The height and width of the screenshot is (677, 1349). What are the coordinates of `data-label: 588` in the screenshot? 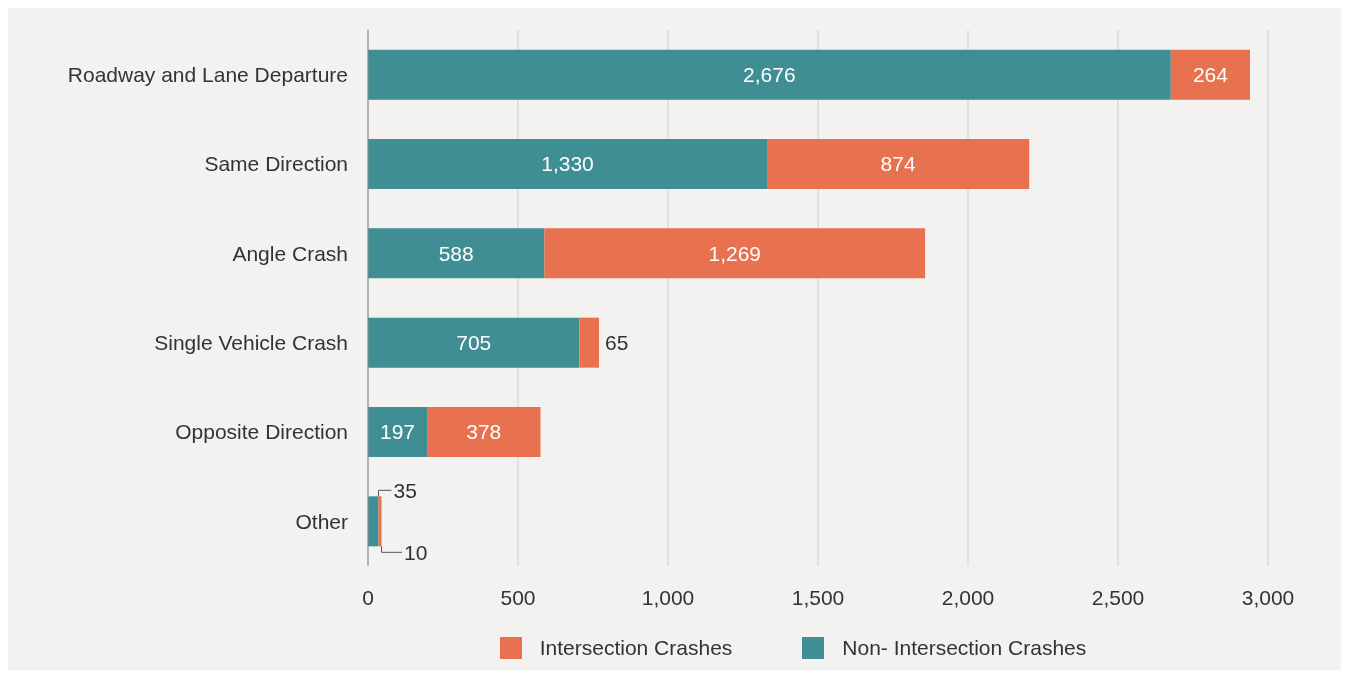 It's located at (456, 253).